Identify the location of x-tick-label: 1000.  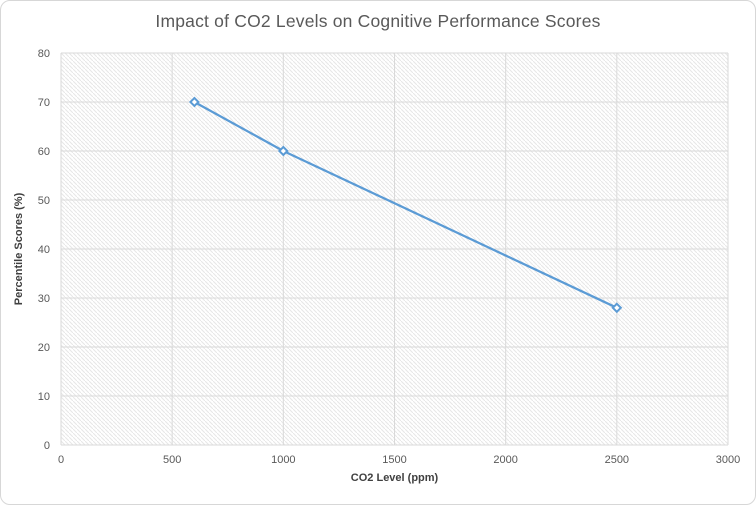
(283, 460).